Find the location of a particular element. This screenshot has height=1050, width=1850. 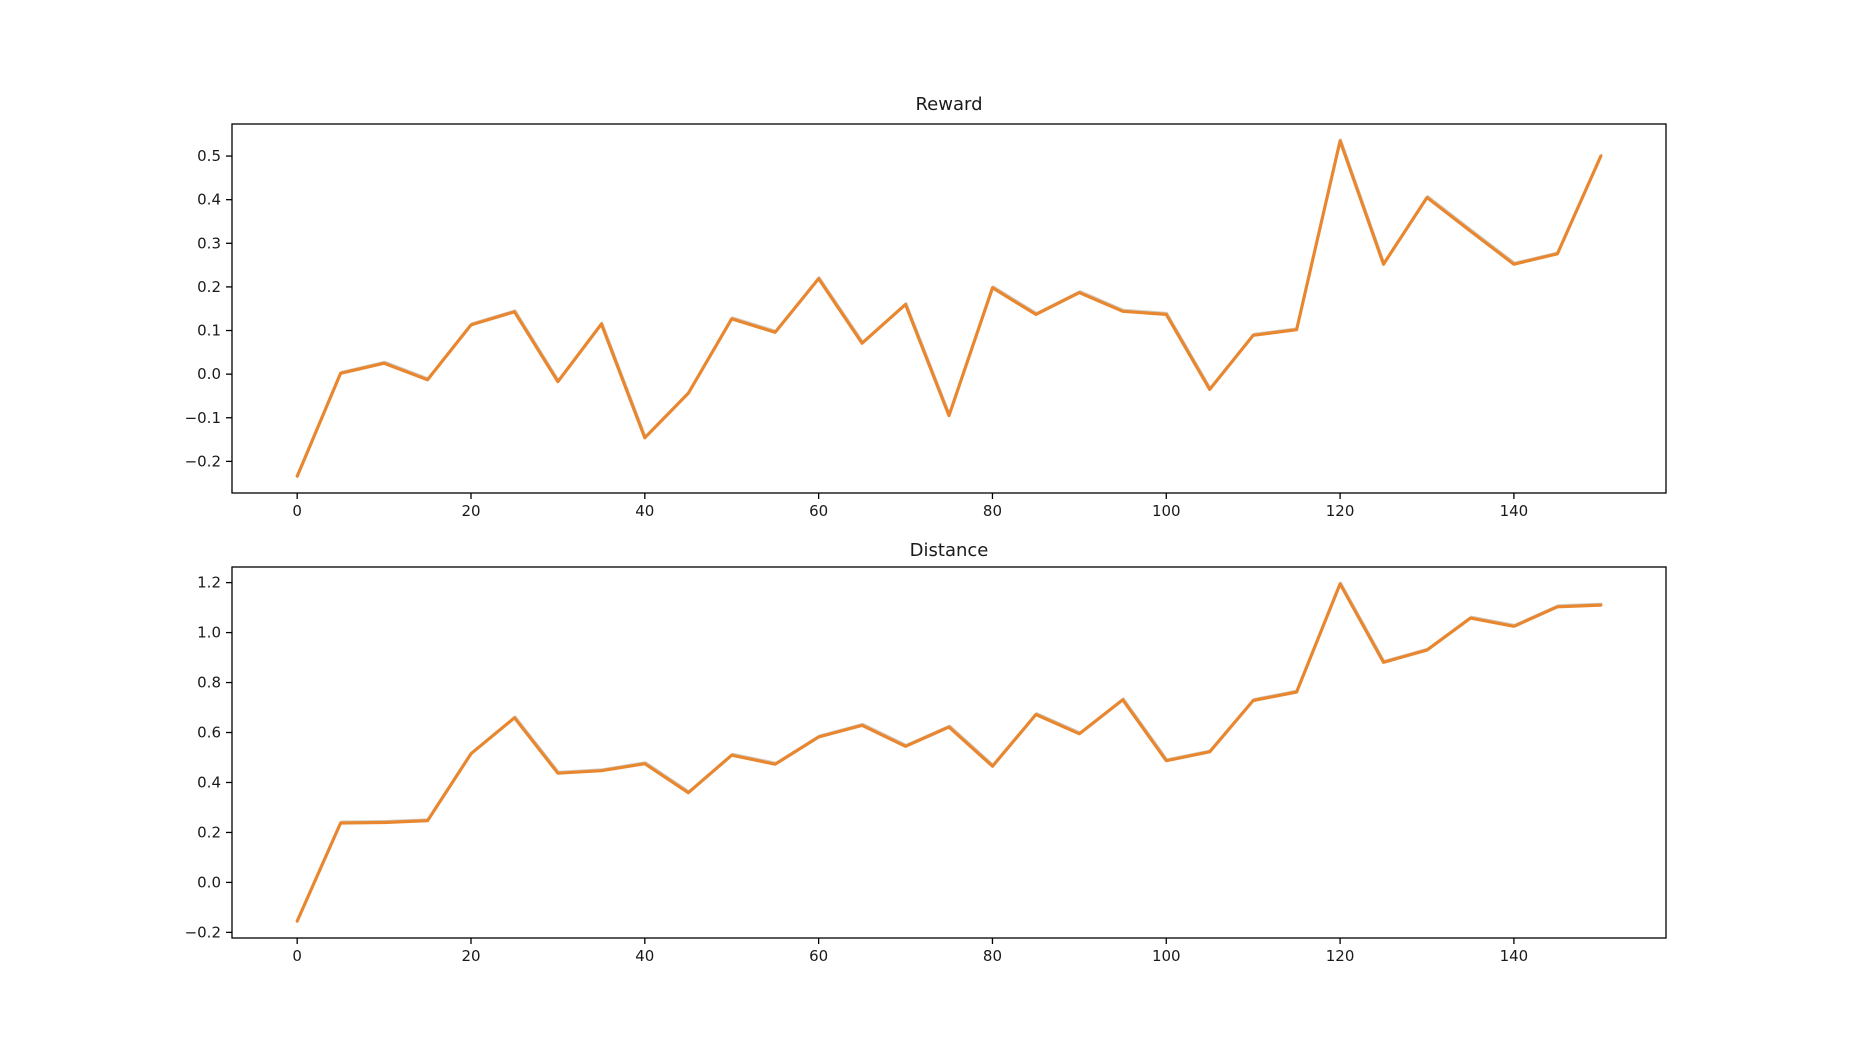

y-tick-label: 1.2 is located at coordinates (209, 583).